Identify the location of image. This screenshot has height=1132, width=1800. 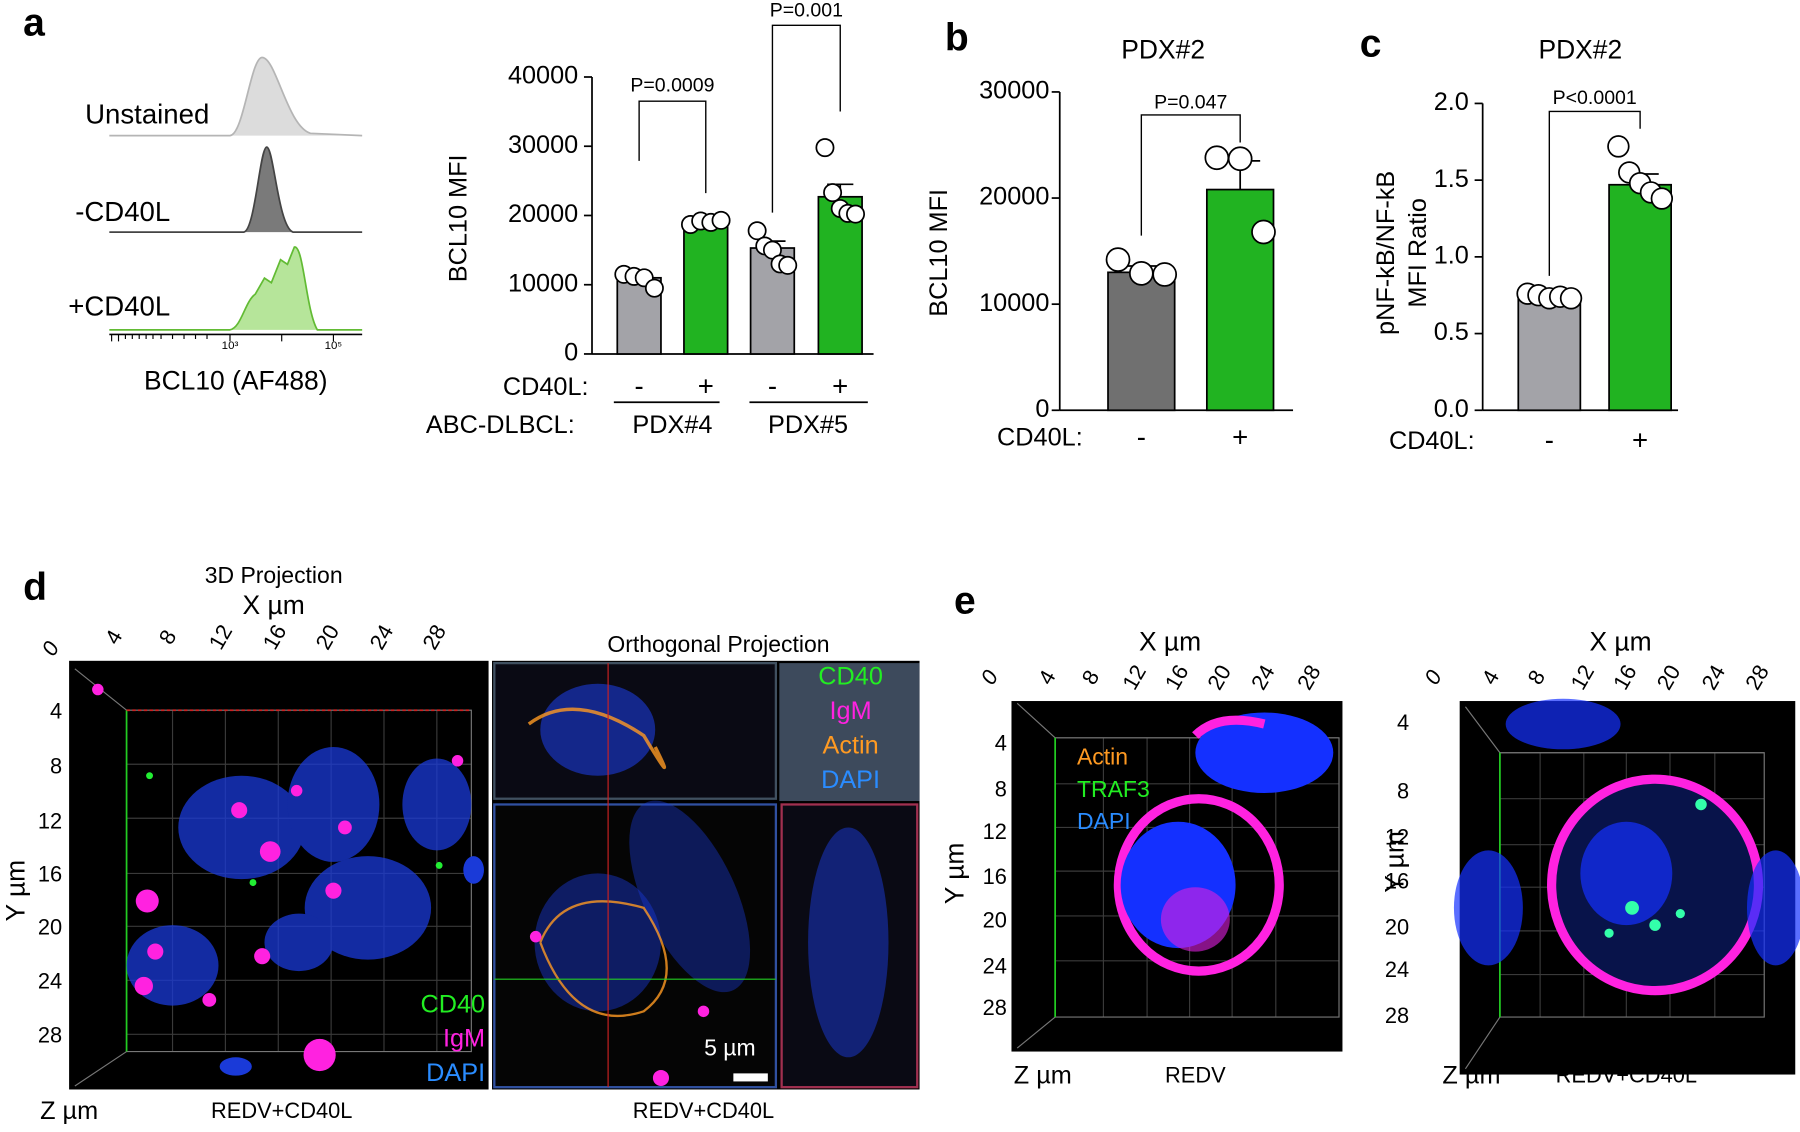
(279, 875).